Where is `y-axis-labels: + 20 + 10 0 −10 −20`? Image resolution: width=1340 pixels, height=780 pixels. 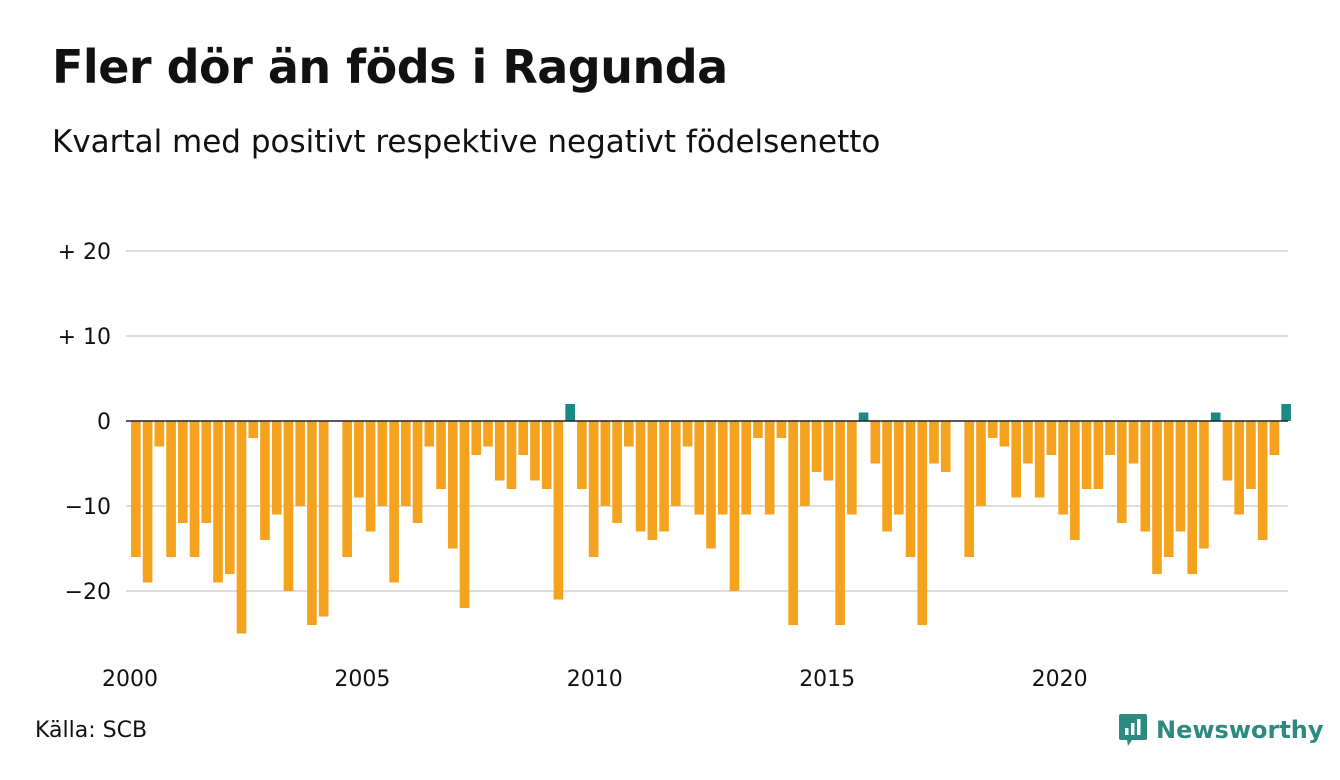
y-axis-labels: + 20 + 10 0 −10 −20 is located at coordinates (84, 422).